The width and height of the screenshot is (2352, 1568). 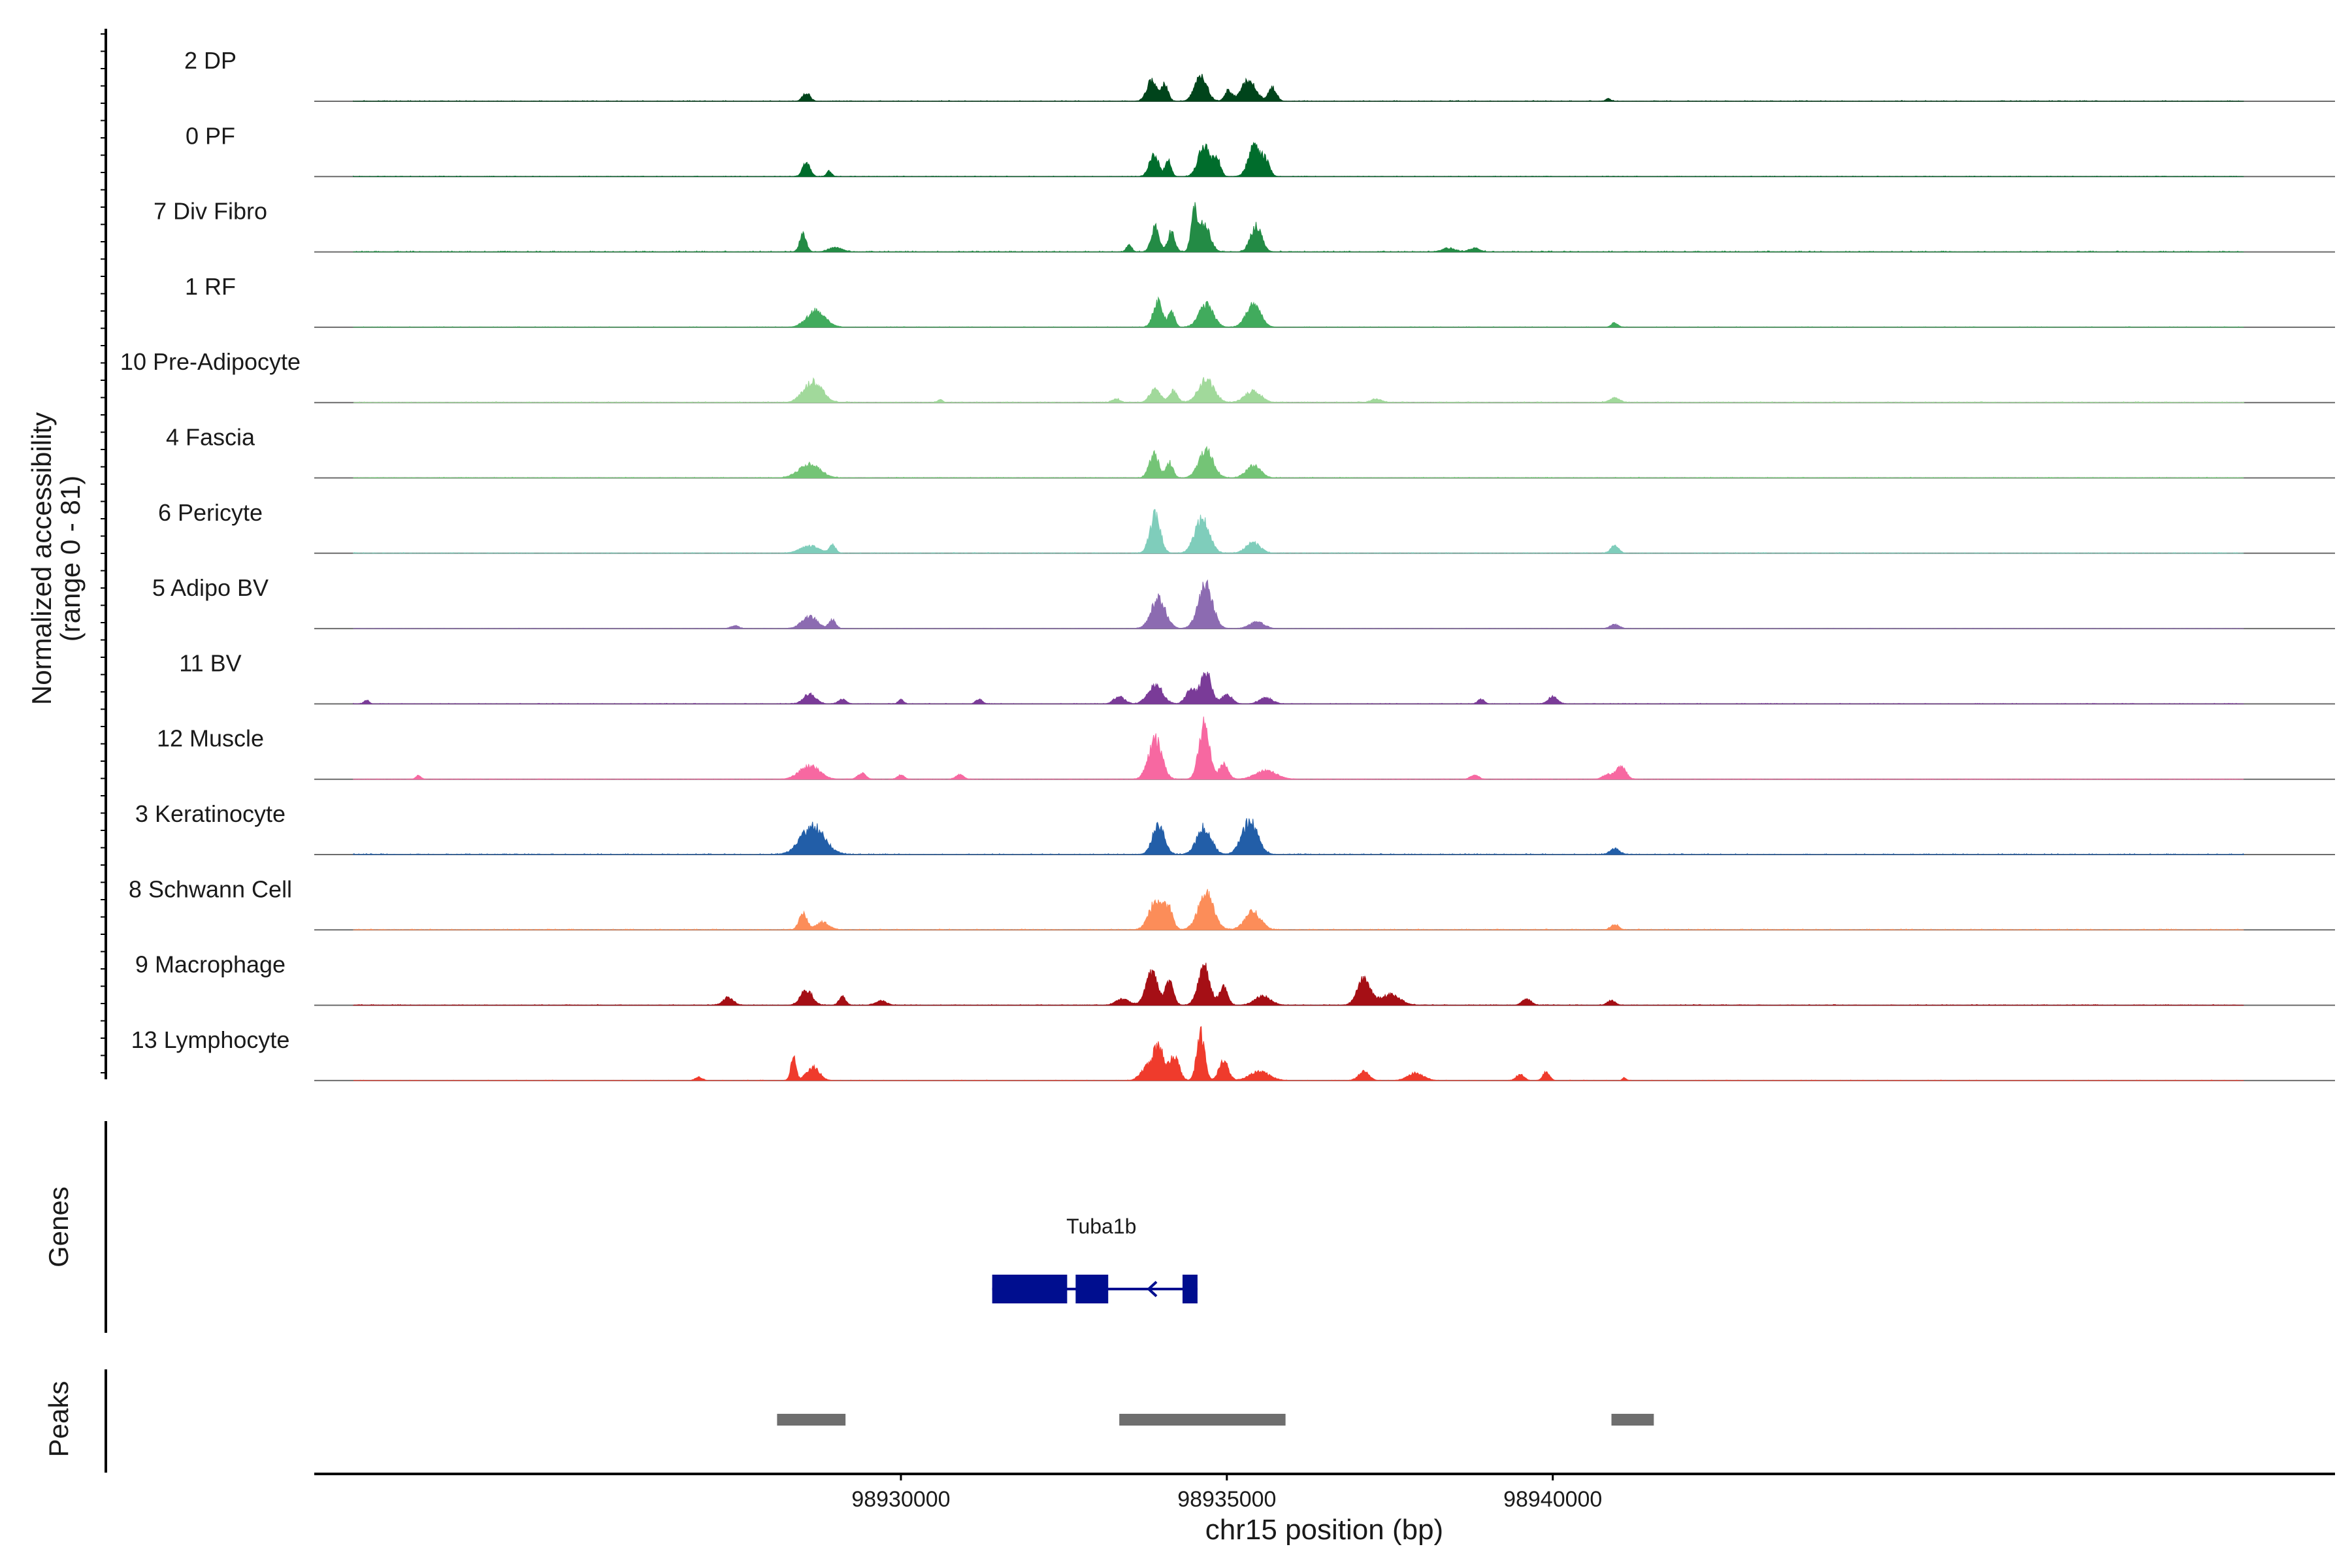 What do you see at coordinates (58, 1419) in the screenshot?
I see `peaks-track-label: Peaks` at bounding box center [58, 1419].